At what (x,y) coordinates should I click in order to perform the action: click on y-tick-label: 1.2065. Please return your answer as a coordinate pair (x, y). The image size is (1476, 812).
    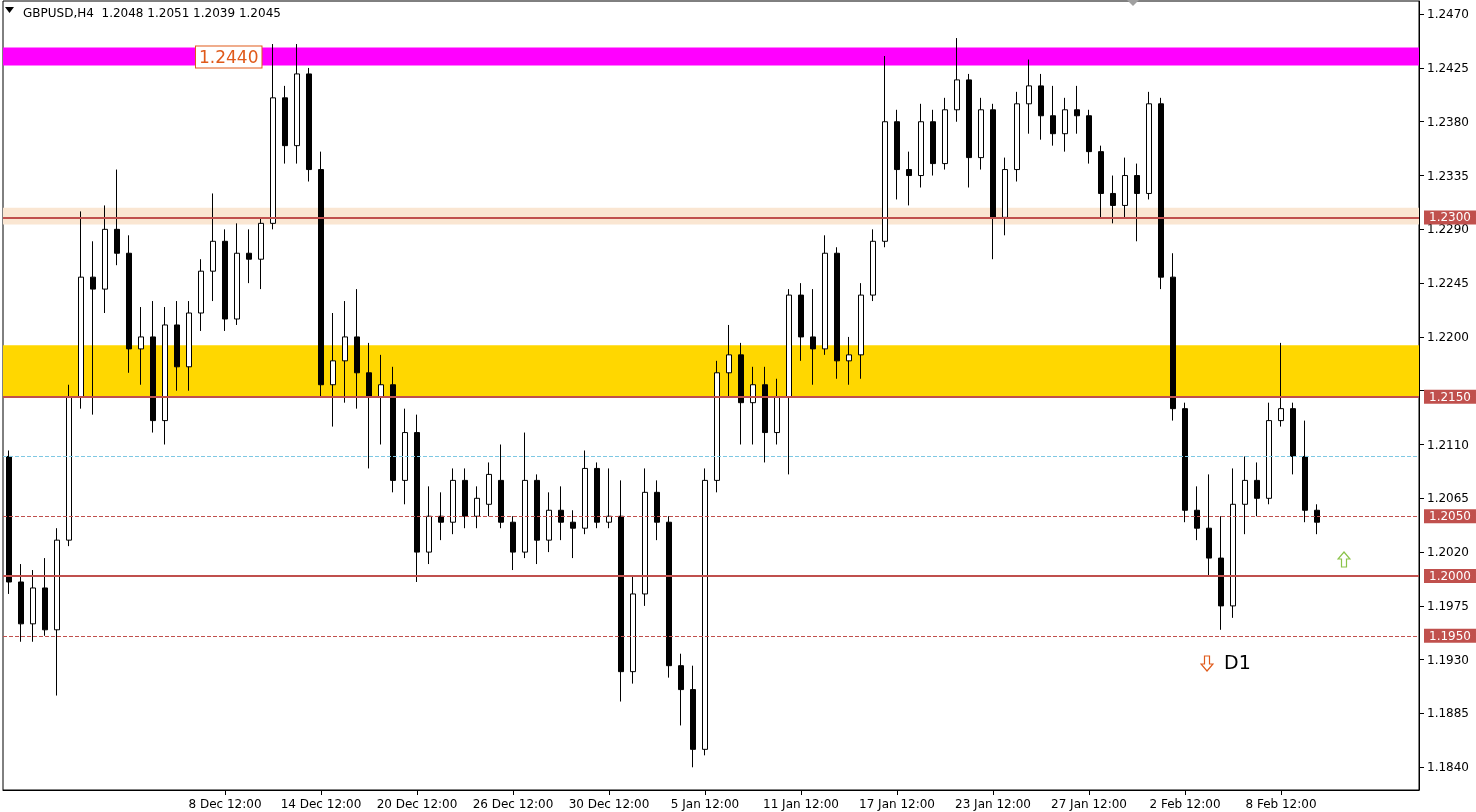
    Looking at the image, I should click on (1448, 498).